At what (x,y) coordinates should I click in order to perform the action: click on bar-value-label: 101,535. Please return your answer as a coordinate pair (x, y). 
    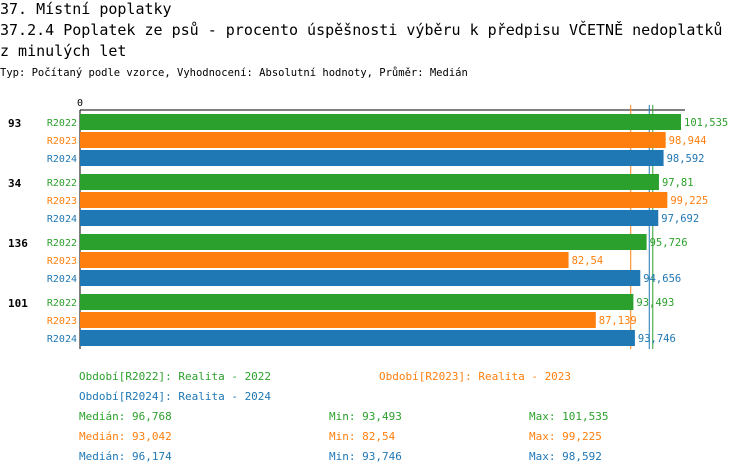
    Looking at the image, I should click on (706, 123).